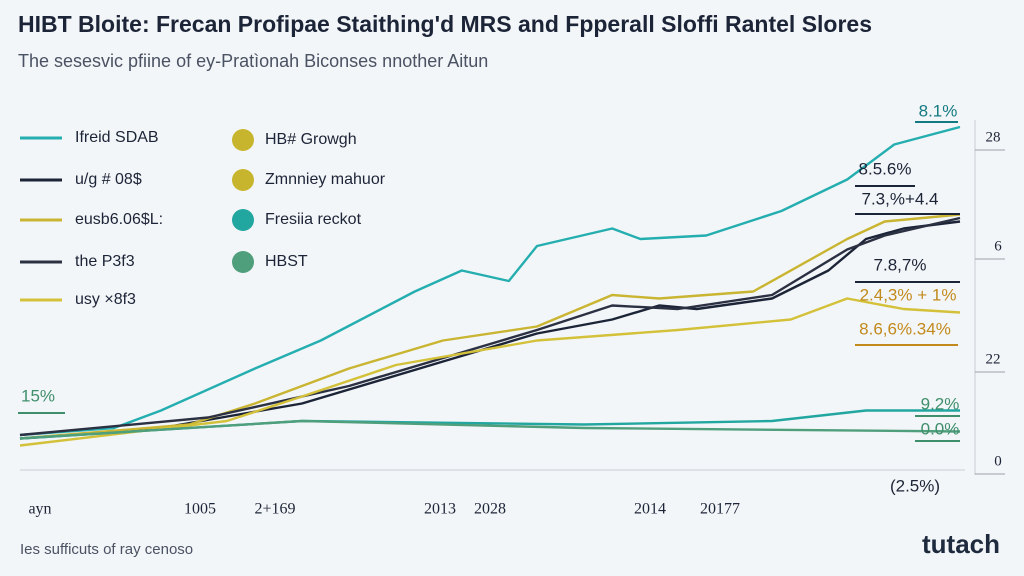 Image resolution: width=1024 pixels, height=576 pixels. Describe the element at coordinates (119, 219) in the screenshot. I see `legend-label: eusb6.06$L:` at that location.